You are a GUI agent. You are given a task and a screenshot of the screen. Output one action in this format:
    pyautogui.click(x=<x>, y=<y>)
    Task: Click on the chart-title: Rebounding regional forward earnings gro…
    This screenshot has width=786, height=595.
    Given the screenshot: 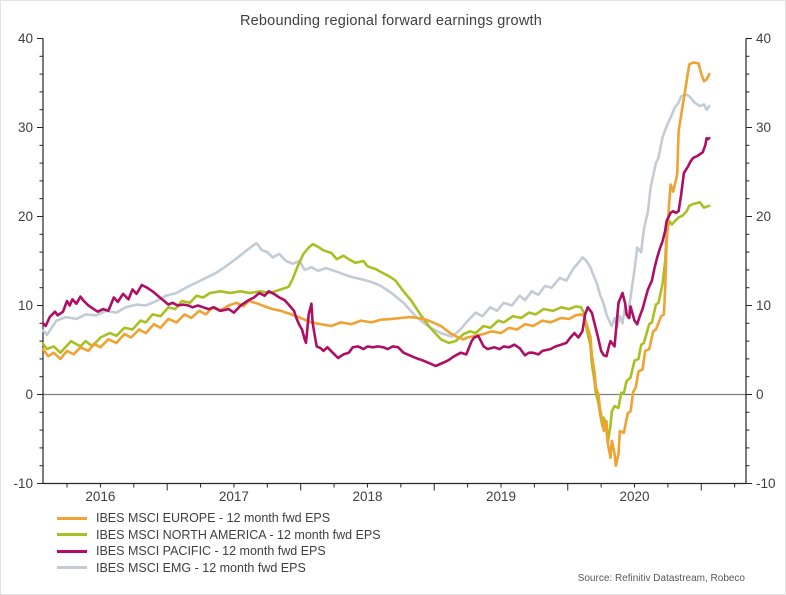 What is the action you would take?
    pyautogui.click(x=390, y=21)
    